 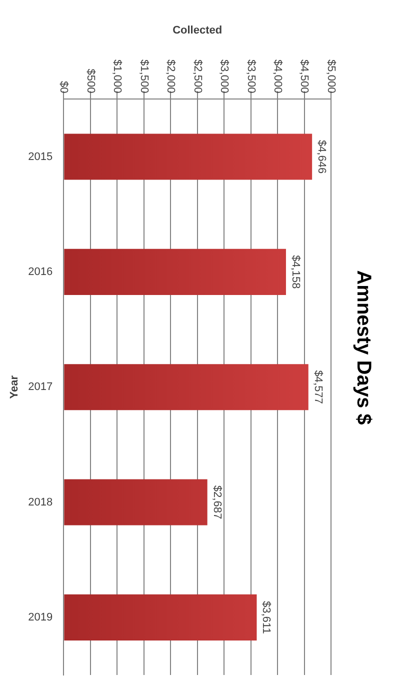 What do you see at coordinates (278, 77) in the screenshot?
I see `x-tick-label: $4,000` at bounding box center [278, 77].